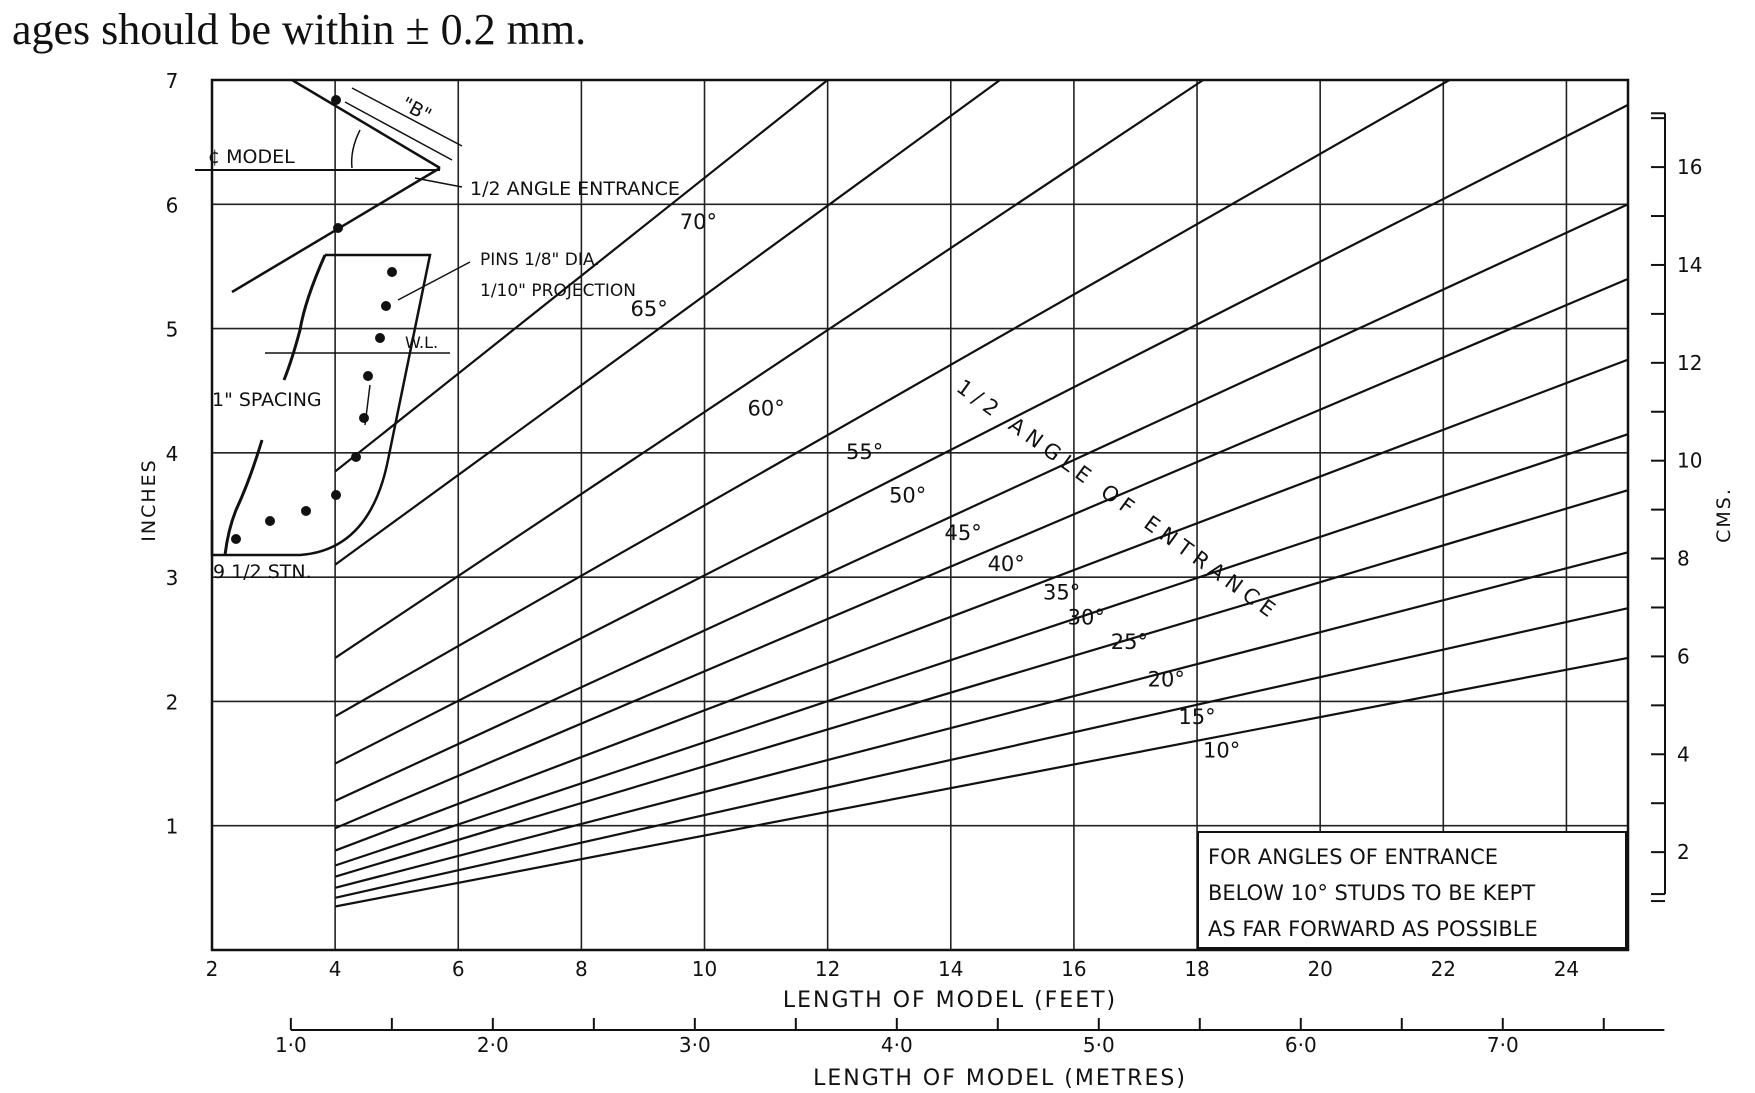 The width and height of the screenshot is (1755, 1093). I want to click on x-tick-label: 12, so click(827, 969).